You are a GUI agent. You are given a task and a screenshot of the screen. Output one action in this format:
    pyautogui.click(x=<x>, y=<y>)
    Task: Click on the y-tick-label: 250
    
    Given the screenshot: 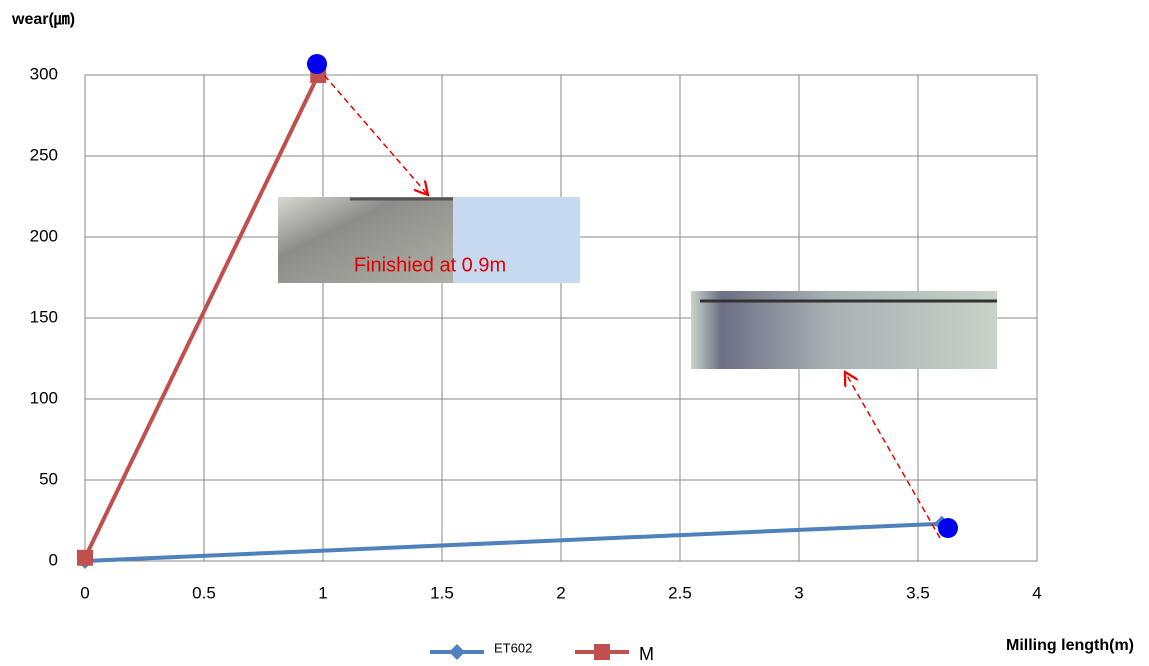 What is the action you would take?
    pyautogui.click(x=44, y=154)
    